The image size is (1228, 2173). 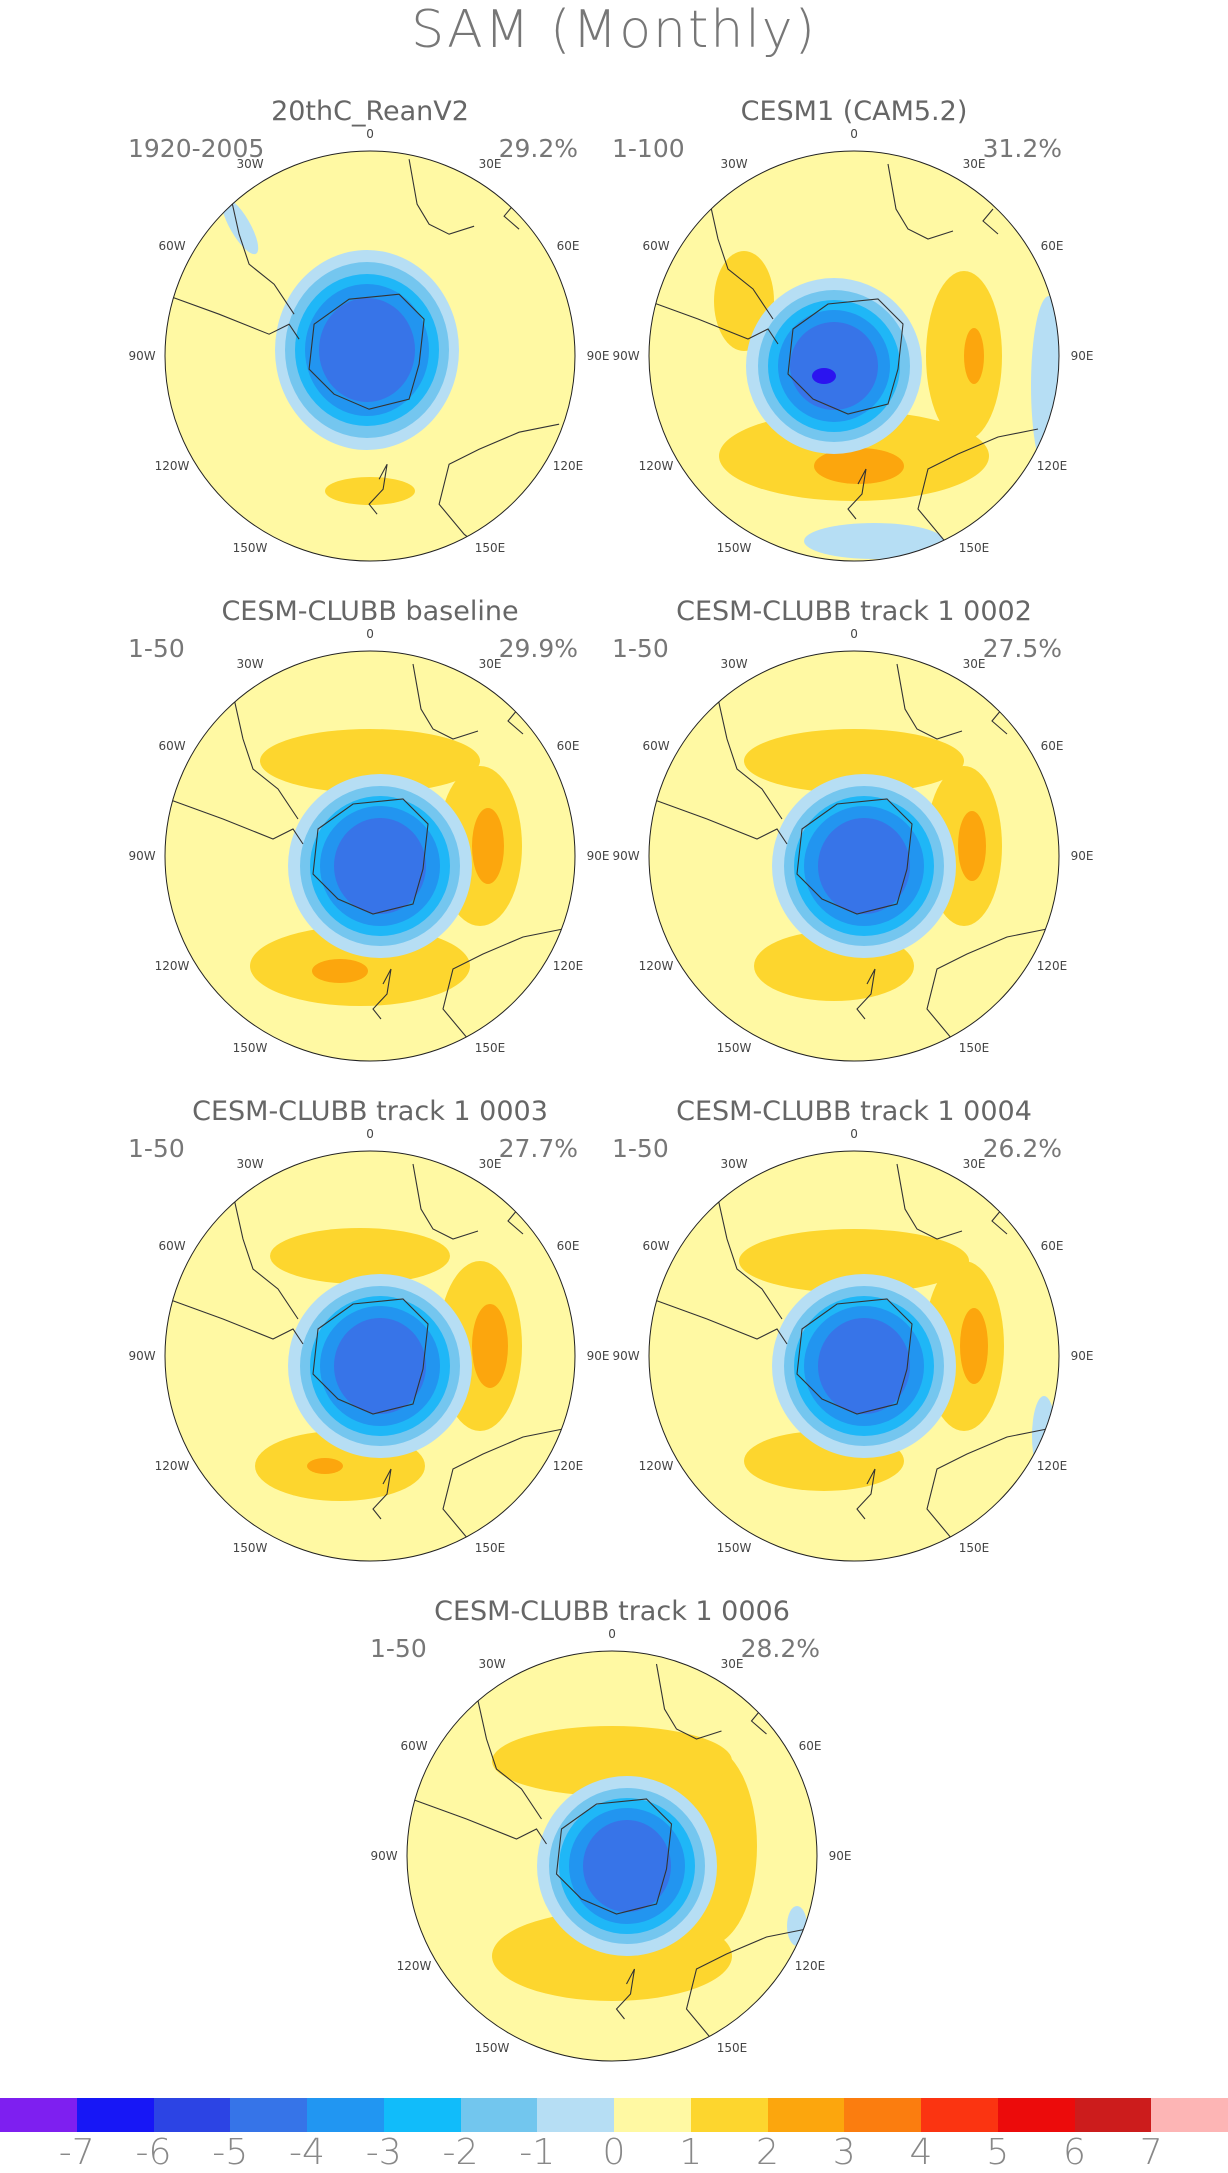 I want to click on madagascar-coast, so click(x=999, y=1221).